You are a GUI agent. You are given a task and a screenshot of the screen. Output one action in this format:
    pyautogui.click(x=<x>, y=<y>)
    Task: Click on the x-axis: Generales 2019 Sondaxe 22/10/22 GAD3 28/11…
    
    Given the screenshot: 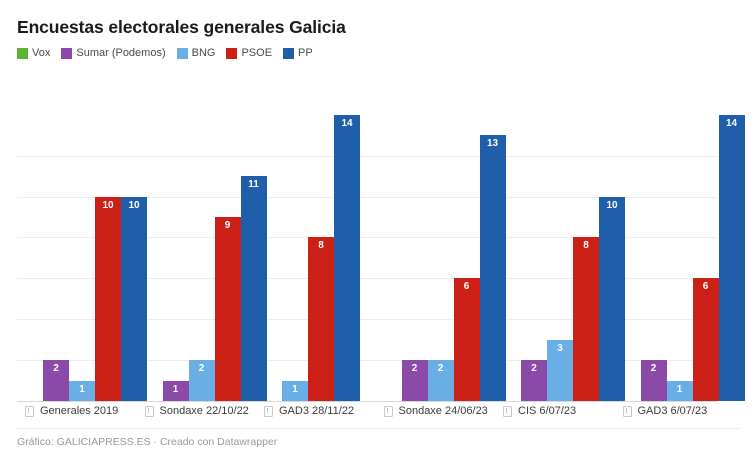 What is the action you would take?
    pyautogui.click(x=367, y=413)
    